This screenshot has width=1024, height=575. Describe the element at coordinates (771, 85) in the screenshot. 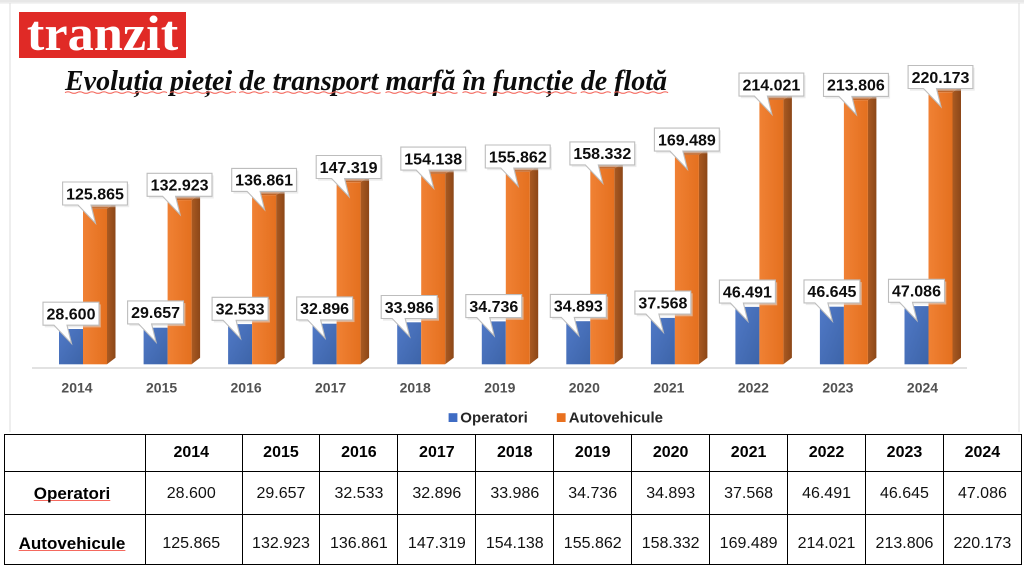

I see `svg-text: 214.021` at that location.